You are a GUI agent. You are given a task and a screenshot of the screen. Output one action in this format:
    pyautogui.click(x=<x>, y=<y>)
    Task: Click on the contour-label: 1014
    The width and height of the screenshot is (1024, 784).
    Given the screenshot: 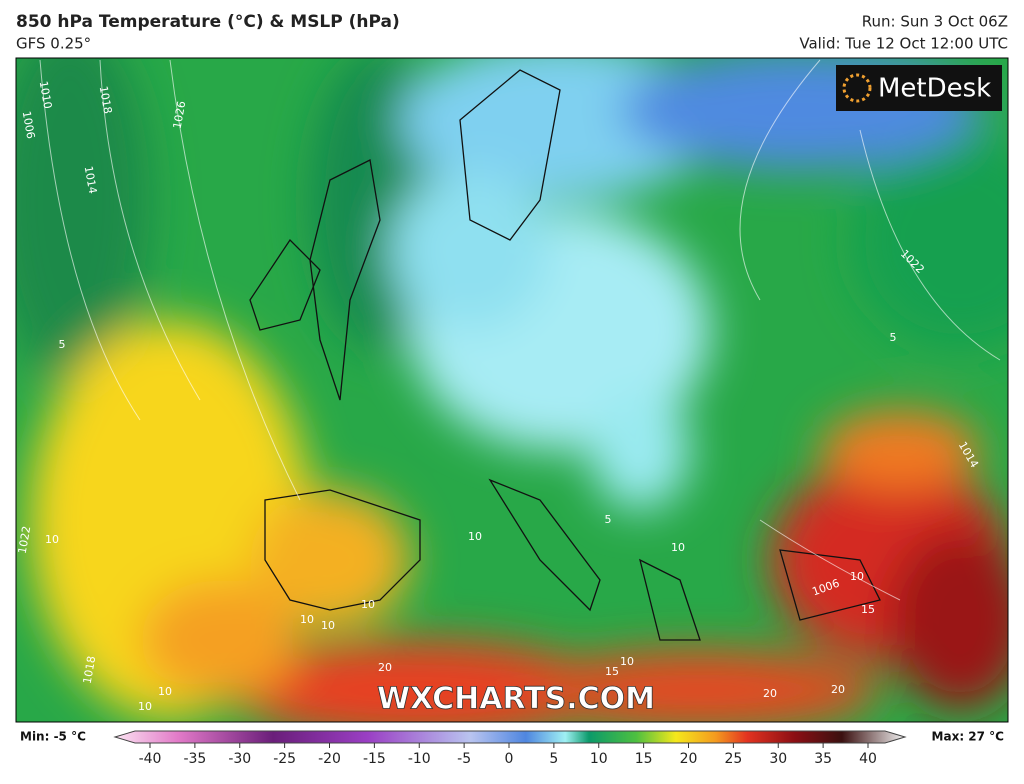 What is the action you would take?
    pyautogui.click(x=91, y=180)
    